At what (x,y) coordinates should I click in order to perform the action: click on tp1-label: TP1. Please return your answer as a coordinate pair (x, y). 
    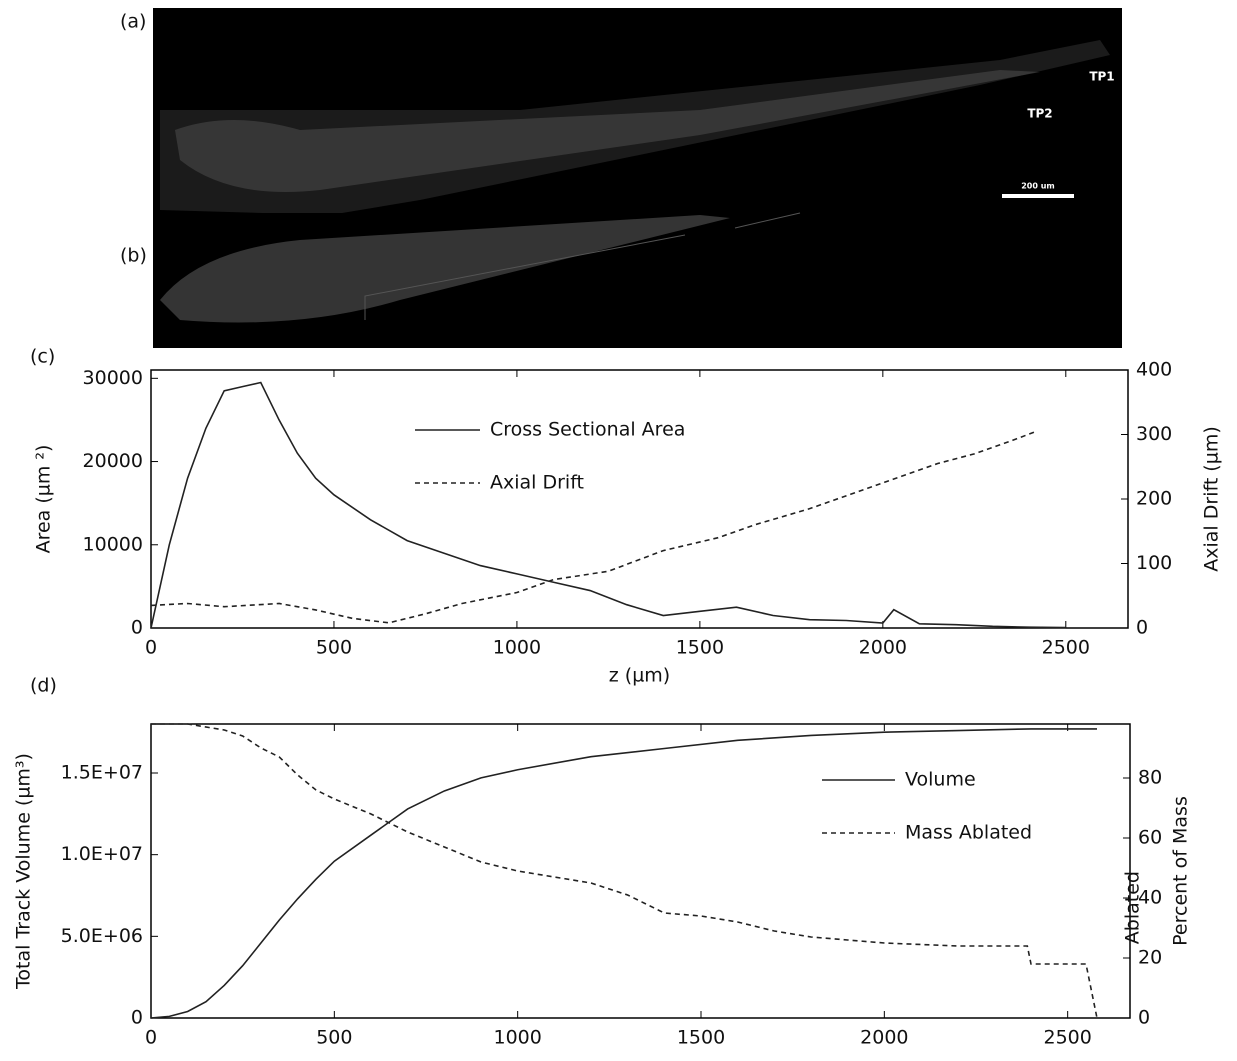
    Looking at the image, I should click on (1101, 77).